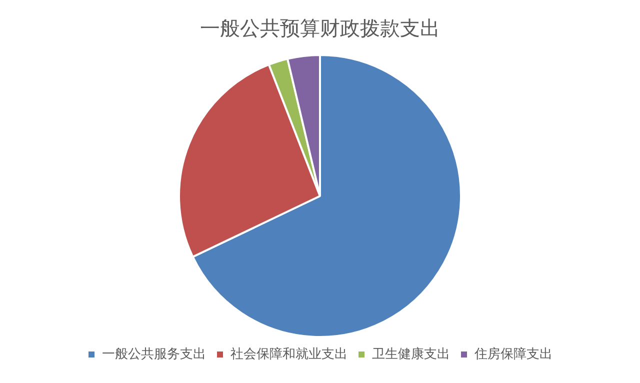 This screenshot has width=640, height=383. What do you see at coordinates (411, 354) in the screenshot?
I see `legend-label: 卫生健康支出` at bounding box center [411, 354].